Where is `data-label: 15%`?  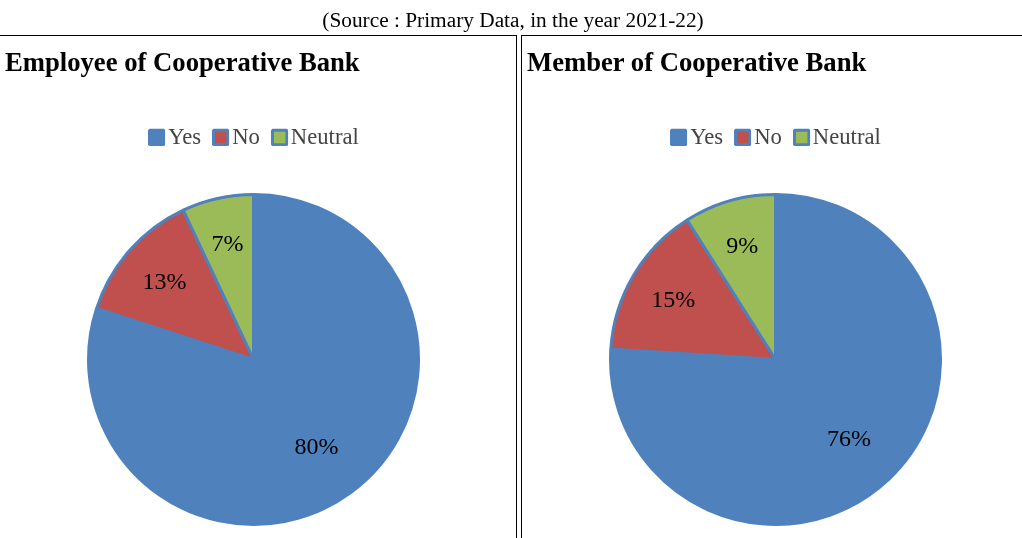 data-label: 15% is located at coordinates (673, 298).